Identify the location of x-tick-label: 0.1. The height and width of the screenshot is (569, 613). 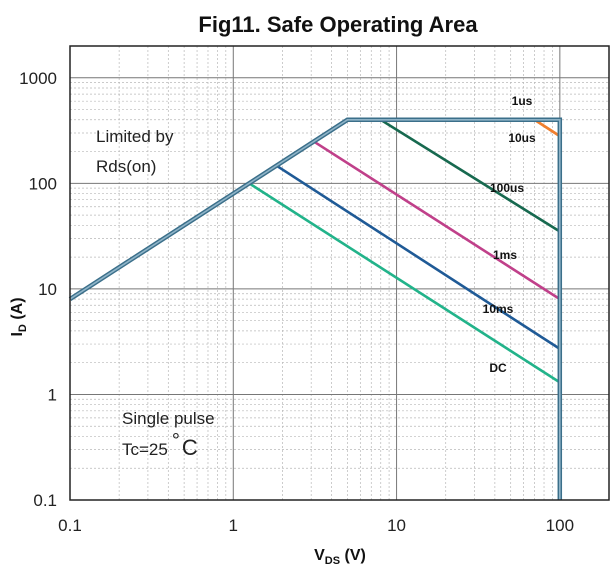
(70, 525).